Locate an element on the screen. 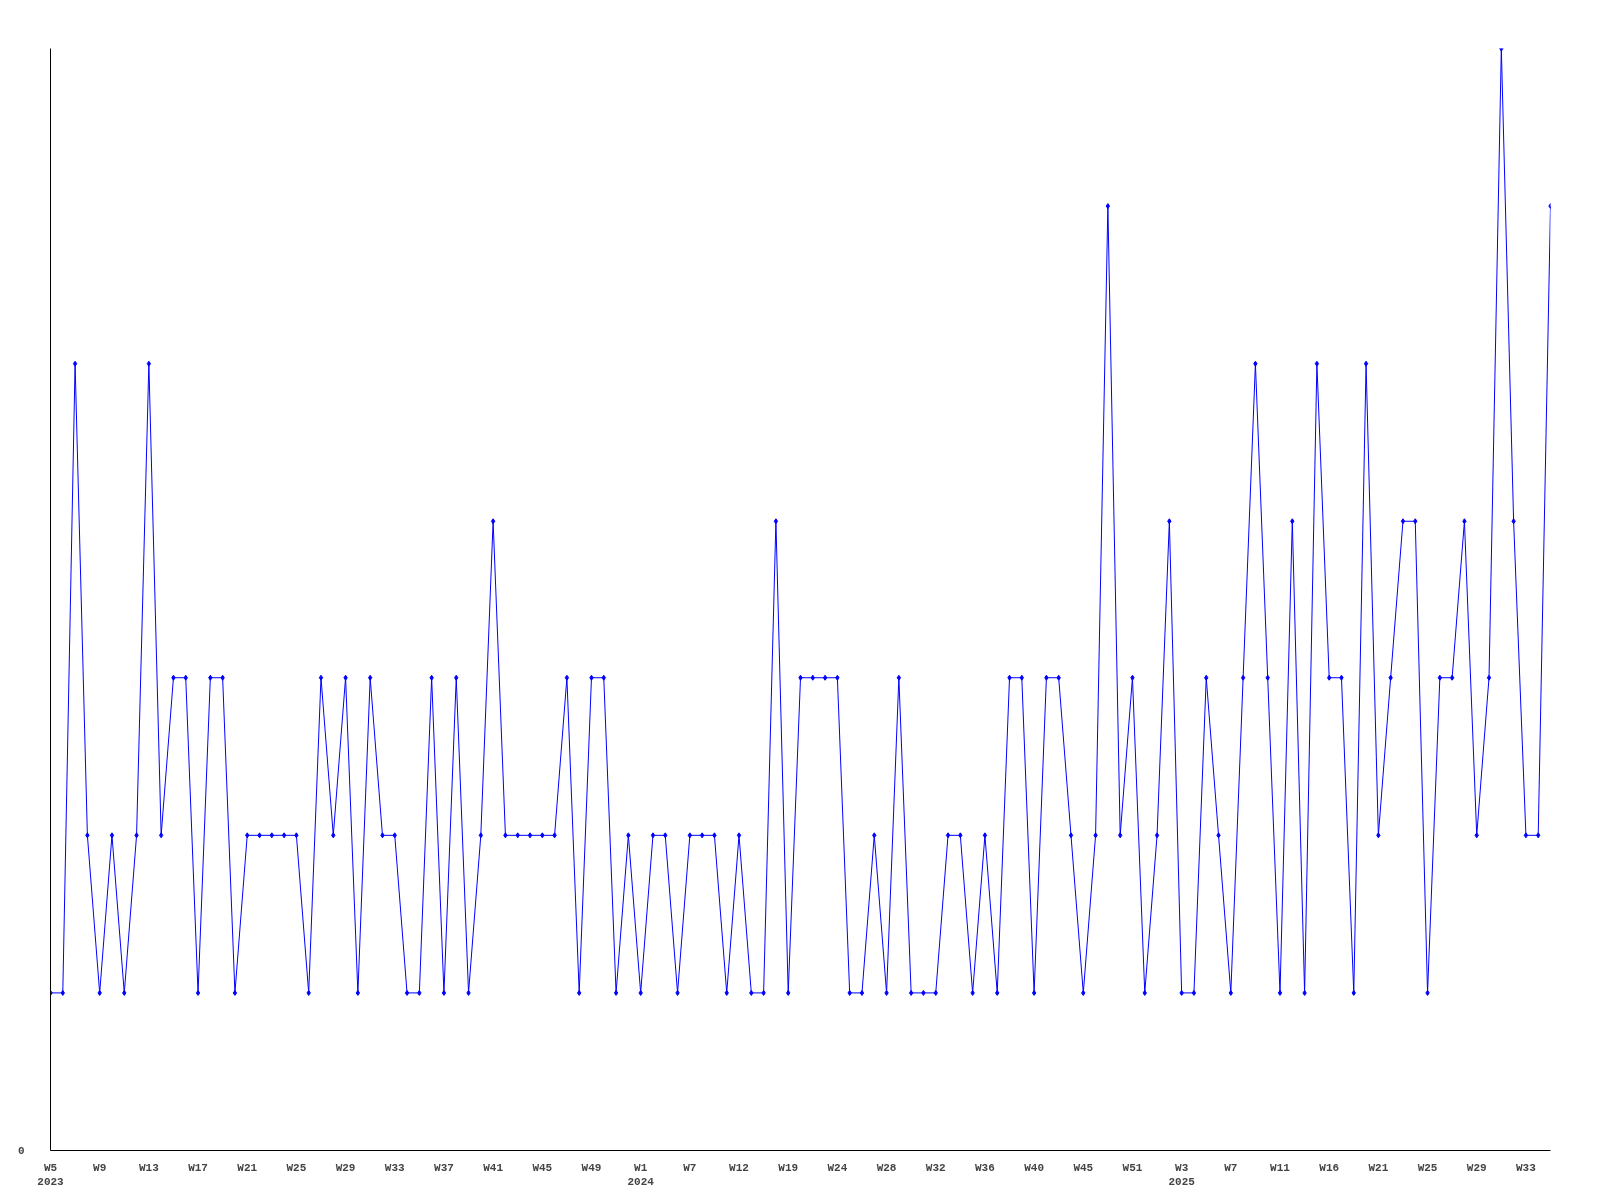  x-tick-label: W36 is located at coordinates (985, 1167).